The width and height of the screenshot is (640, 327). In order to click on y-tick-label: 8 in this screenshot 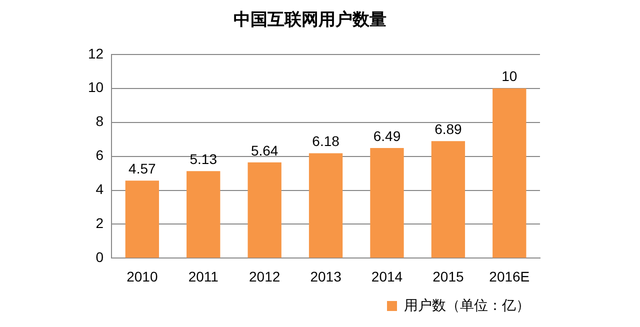, I will do `click(100, 121)`.